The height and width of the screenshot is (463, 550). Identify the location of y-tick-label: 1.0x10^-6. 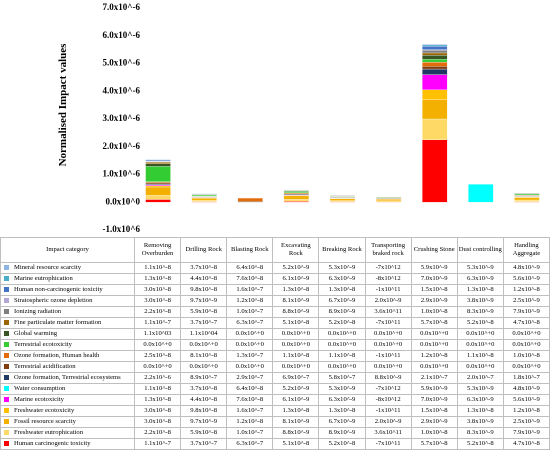
(122, 174).